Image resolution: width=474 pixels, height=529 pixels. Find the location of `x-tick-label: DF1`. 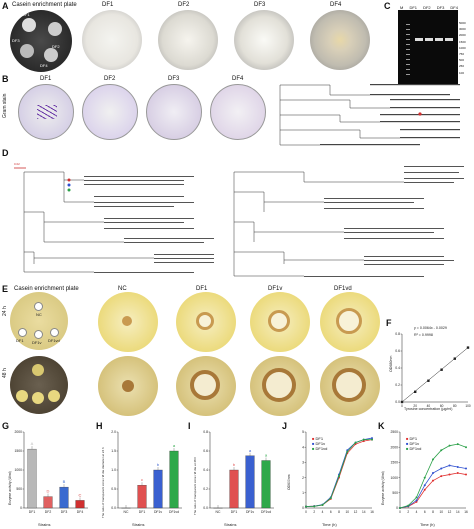

x-tick-label: DF1 is located at coordinates (234, 512).